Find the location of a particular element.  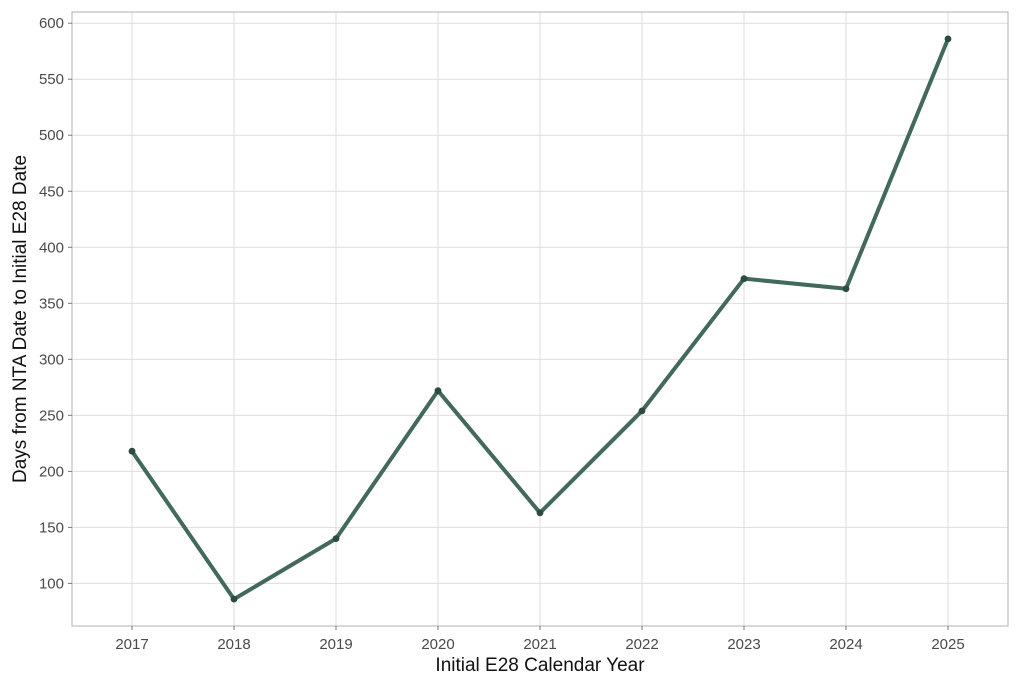

x-tick-label: 2020 is located at coordinates (437, 644).